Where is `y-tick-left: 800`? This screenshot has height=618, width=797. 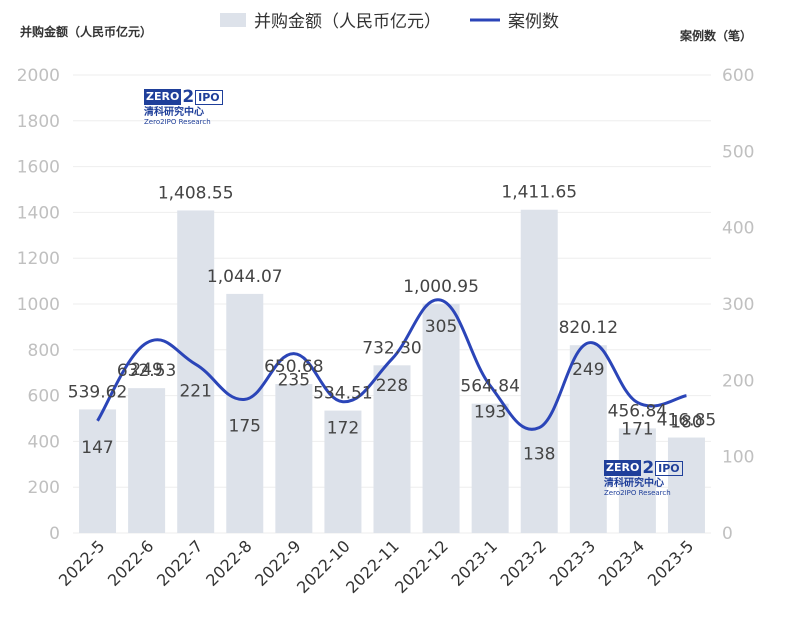 y-tick-left: 800 is located at coordinates (44, 351).